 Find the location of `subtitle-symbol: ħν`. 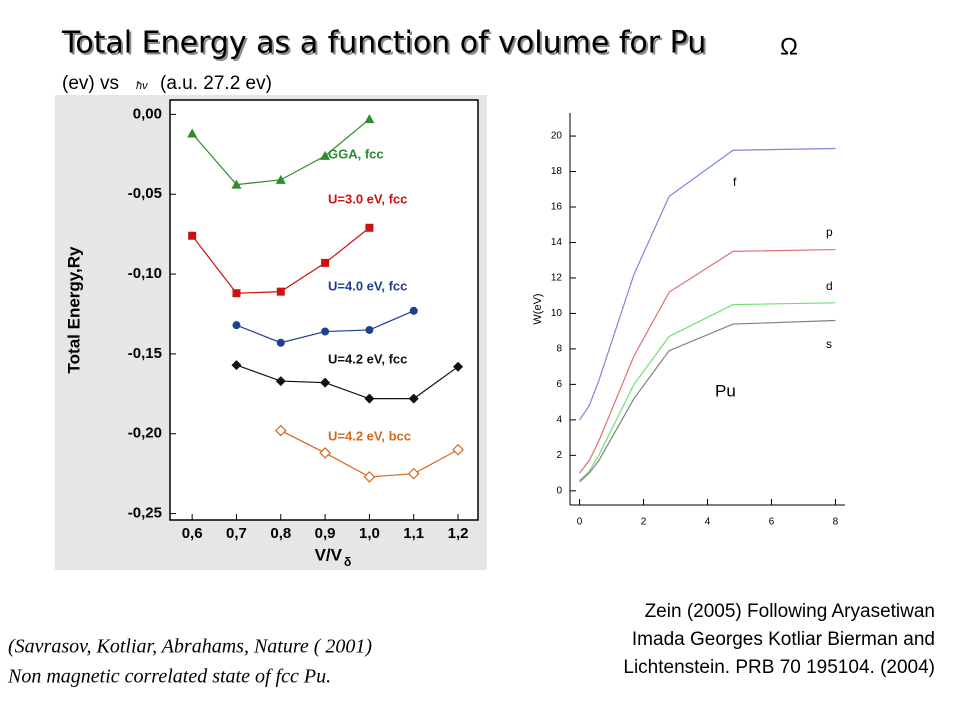

subtitle-symbol: ħν is located at coordinates (142, 86).